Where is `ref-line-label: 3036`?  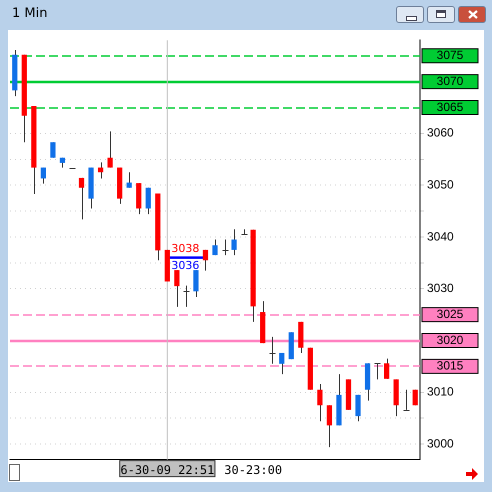
ref-line-label: 3036 is located at coordinates (185, 265).